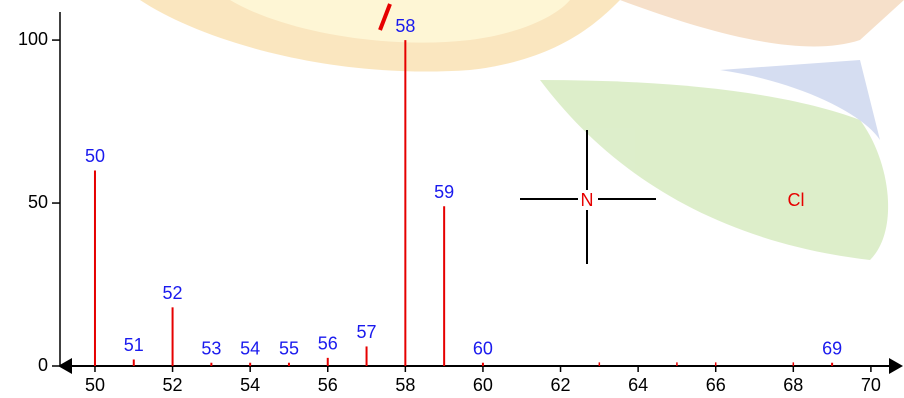 This screenshot has height=398, width=904. What do you see at coordinates (289, 348) in the screenshot?
I see `peak-label: 55` at bounding box center [289, 348].